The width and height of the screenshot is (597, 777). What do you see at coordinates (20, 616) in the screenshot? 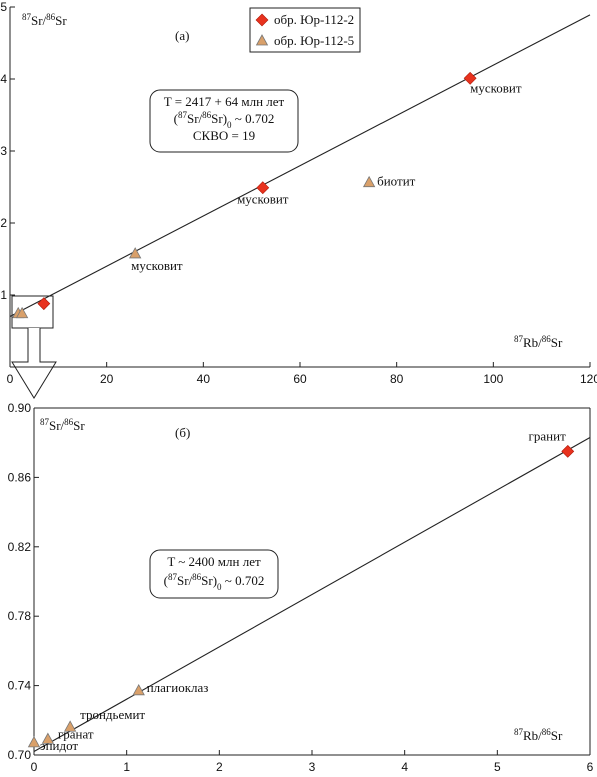
I see `y-tick-label: 0.78` at bounding box center [20, 616].